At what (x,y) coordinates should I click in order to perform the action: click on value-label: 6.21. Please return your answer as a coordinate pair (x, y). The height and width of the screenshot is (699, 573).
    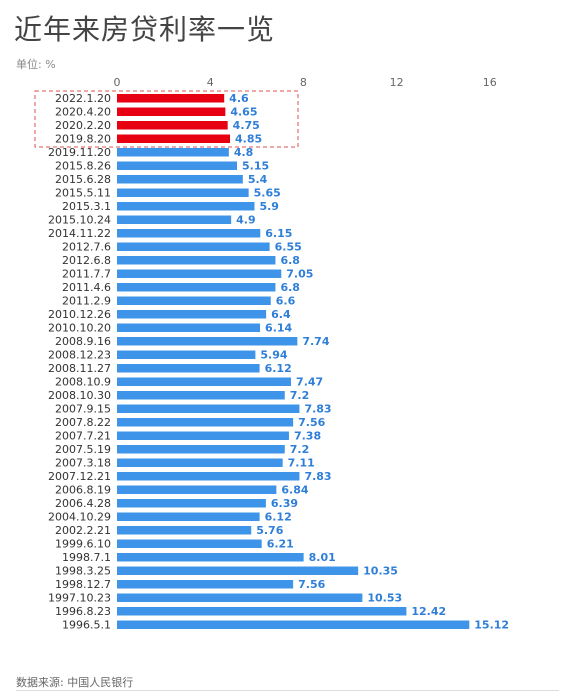
    Looking at the image, I should click on (280, 544).